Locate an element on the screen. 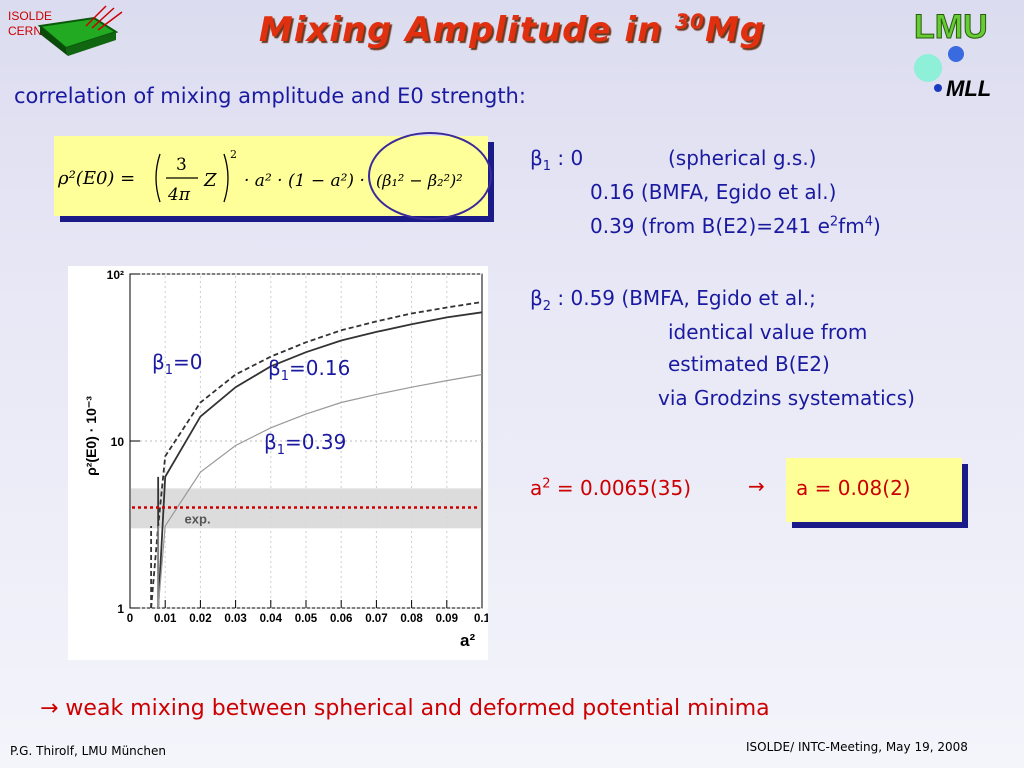 This screenshot has width=1024, height=768. x-tick-label: 0.06 is located at coordinates (341, 619).